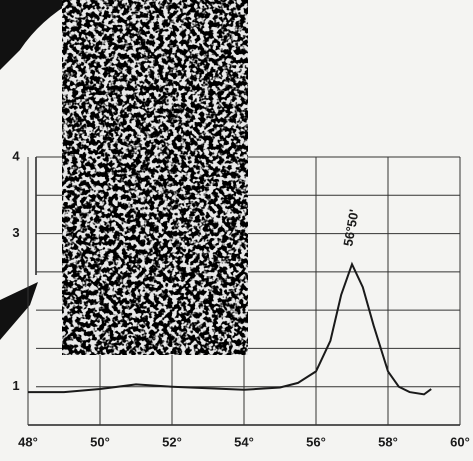 The height and width of the screenshot is (461, 473). Describe the element at coordinates (244, 441) in the screenshot. I see `x-tick-label: 54°` at that location.